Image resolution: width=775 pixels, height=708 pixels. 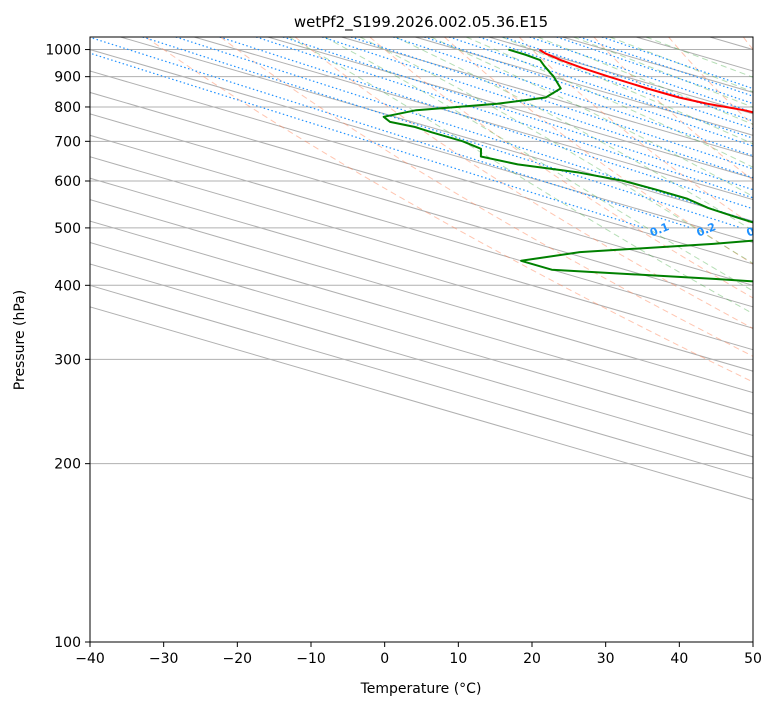 What do you see at coordinates (311, 659) in the screenshot?
I see `x-tick-label: −10` at bounding box center [311, 659].